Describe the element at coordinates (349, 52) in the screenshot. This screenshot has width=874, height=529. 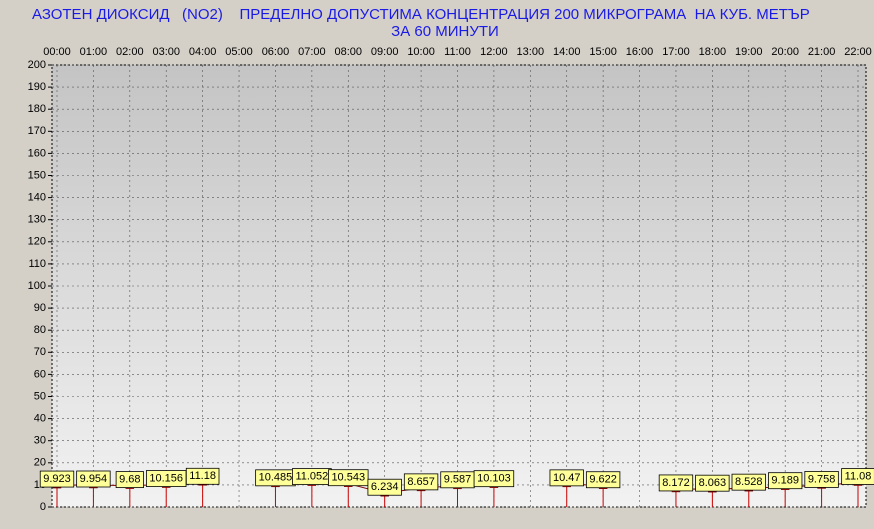
I see `x-tick-label: 08:00` at that location.